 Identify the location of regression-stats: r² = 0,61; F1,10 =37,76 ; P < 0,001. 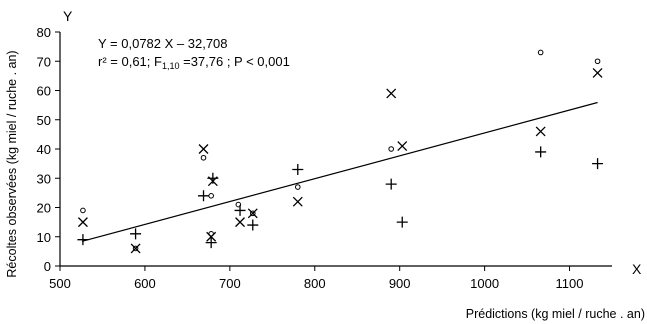
(194, 62).